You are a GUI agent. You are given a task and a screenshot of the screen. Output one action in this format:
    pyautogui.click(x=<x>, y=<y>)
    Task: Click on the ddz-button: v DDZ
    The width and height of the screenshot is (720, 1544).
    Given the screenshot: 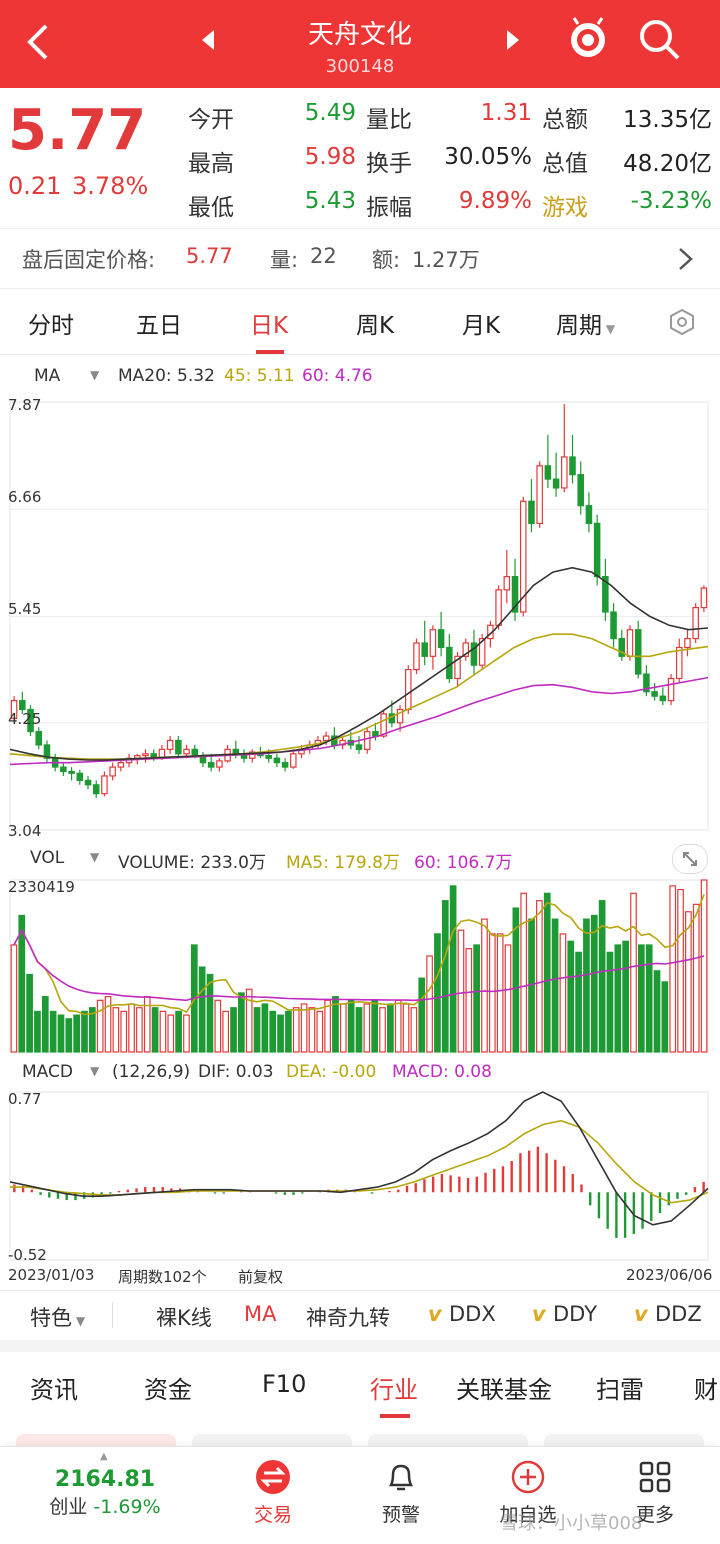 What is the action you would take?
    pyautogui.click(x=668, y=1314)
    